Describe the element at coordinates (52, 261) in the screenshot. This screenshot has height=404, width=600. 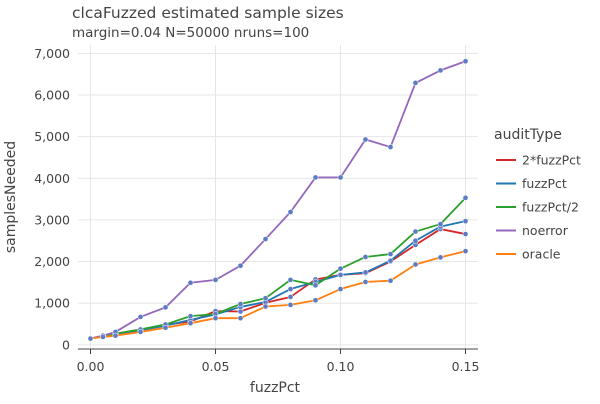
I see `y-tick-label: 2,000` at that location.